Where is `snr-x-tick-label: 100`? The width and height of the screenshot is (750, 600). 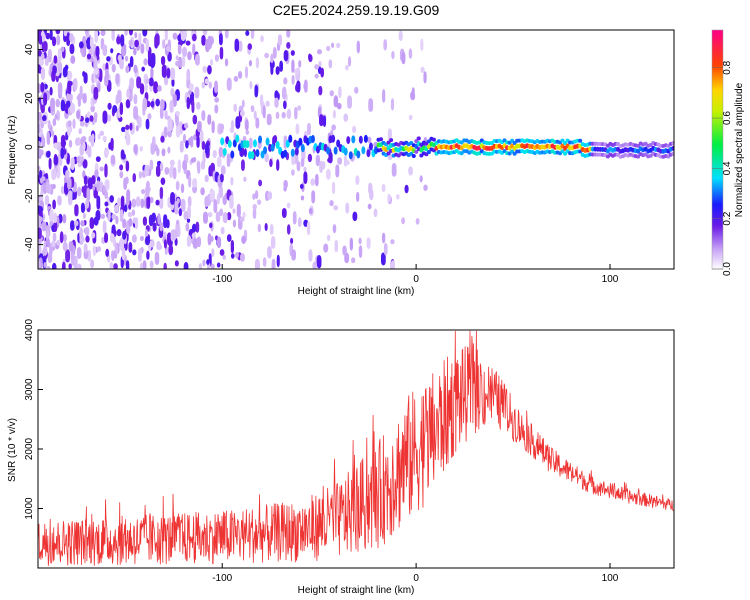 snr-x-tick-label: 100 is located at coordinates (610, 578).